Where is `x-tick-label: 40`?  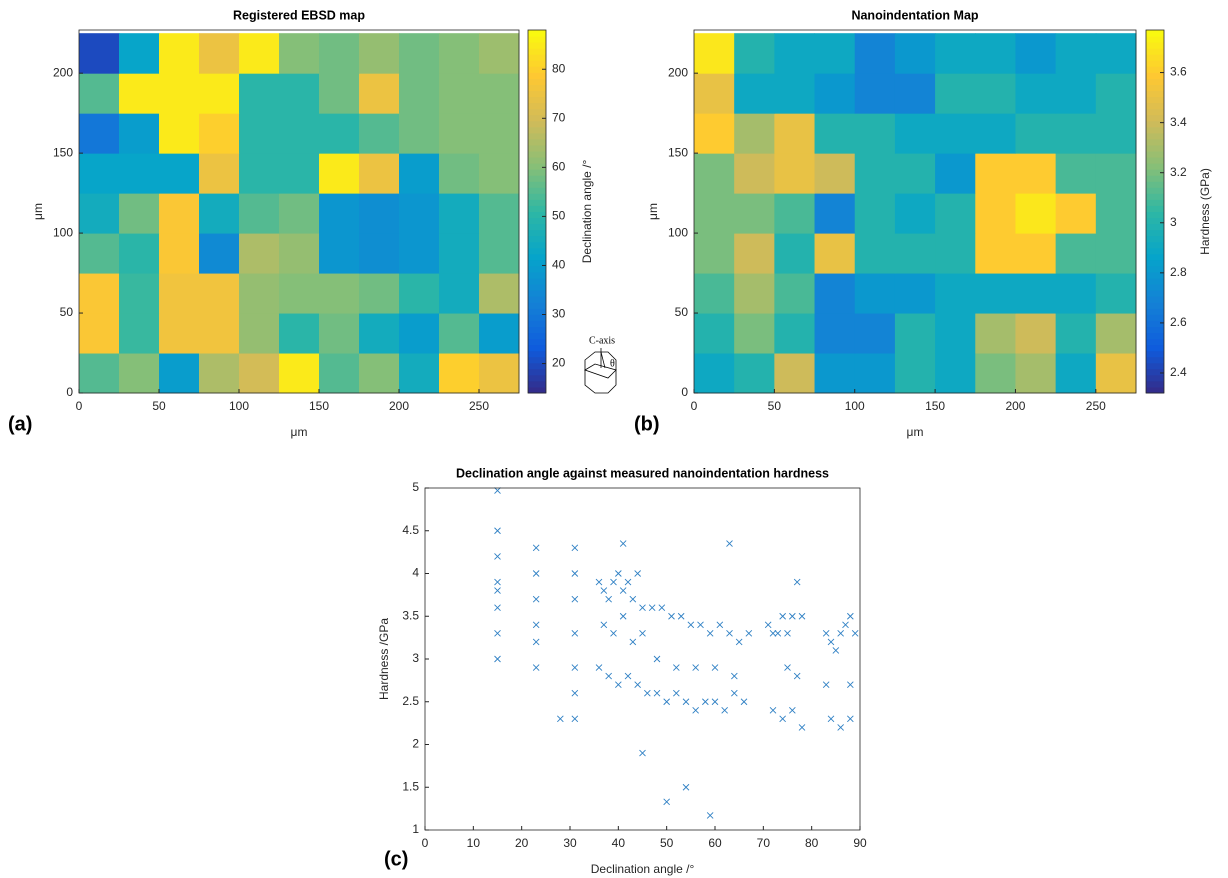
x-tick-label: 40 is located at coordinates (619, 843).